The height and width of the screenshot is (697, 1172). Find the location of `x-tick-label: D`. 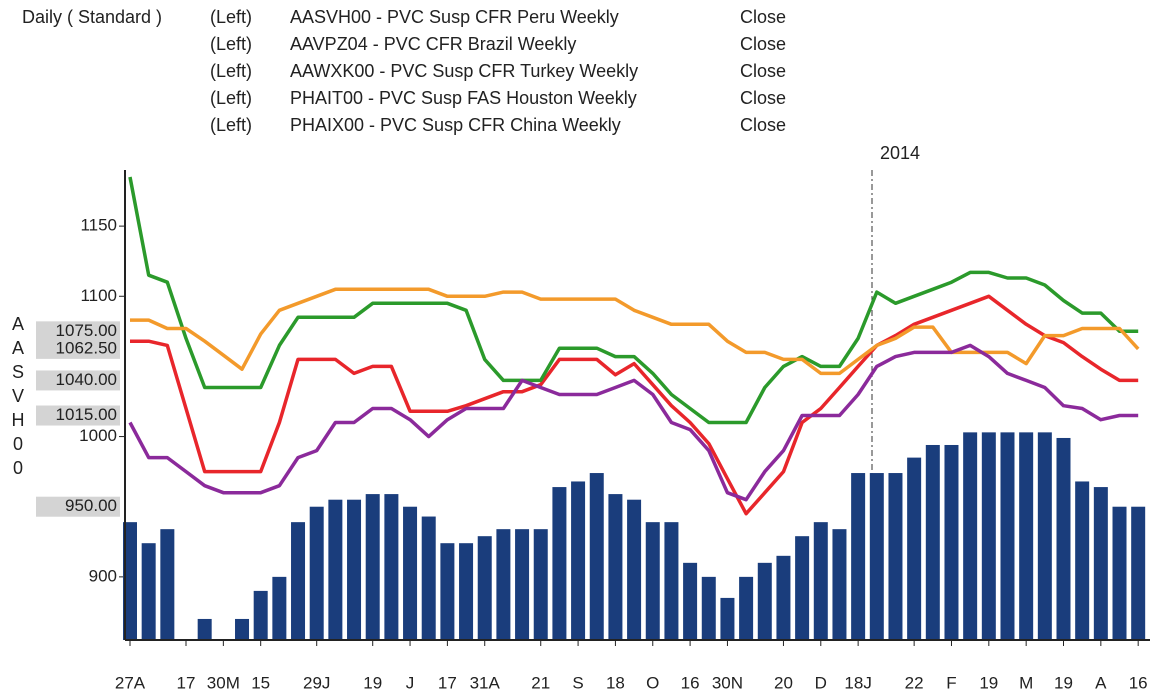

x-tick-label: D is located at coordinates (821, 682).